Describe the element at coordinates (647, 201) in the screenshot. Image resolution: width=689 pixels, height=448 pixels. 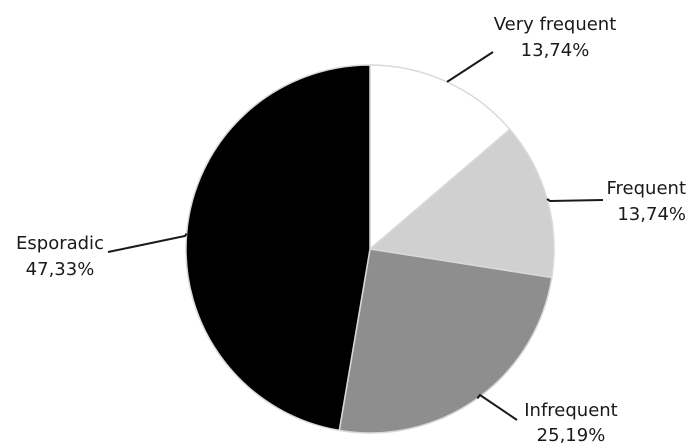
I see `slice-label-frequent: Frequent 13,74%` at that location.